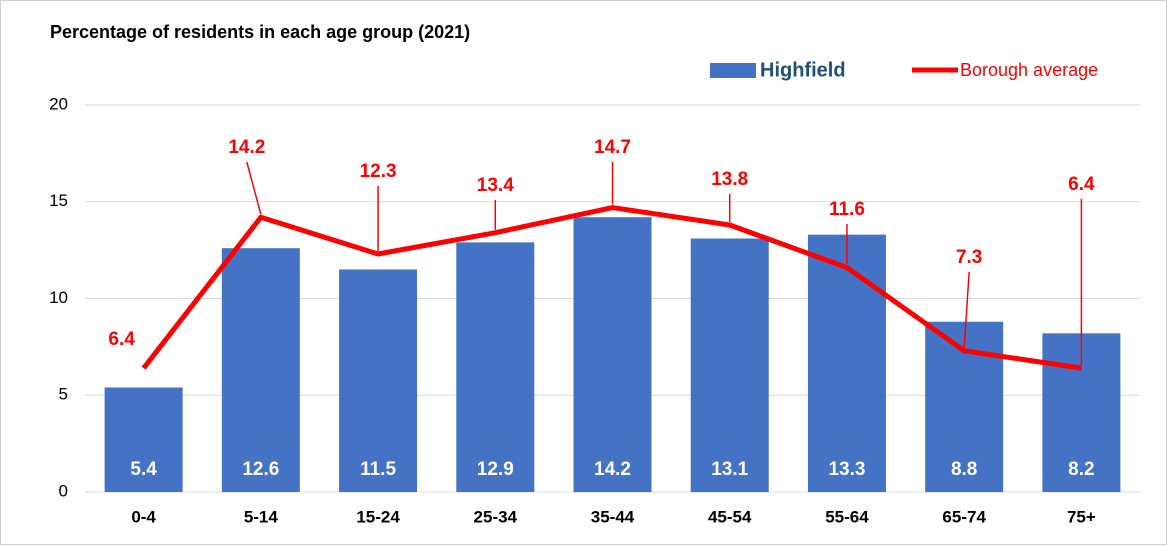 This screenshot has width=1169, height=547. What do you see at coordinates (733, 70) in the screenshot?
I see `legend-swatch` at bounding box center [733, 70].